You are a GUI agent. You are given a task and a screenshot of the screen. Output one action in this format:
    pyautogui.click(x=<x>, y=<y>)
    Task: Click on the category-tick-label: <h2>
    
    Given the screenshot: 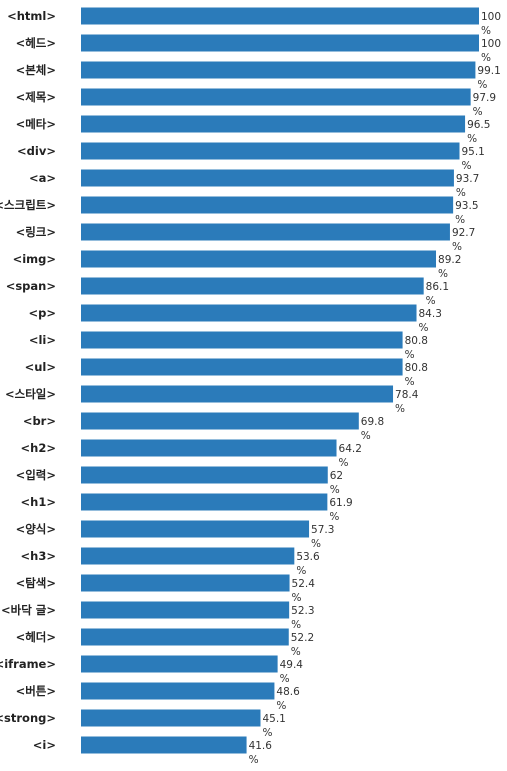 What is the action you would take?
    pyautogui.click(x=38, y=448)
    